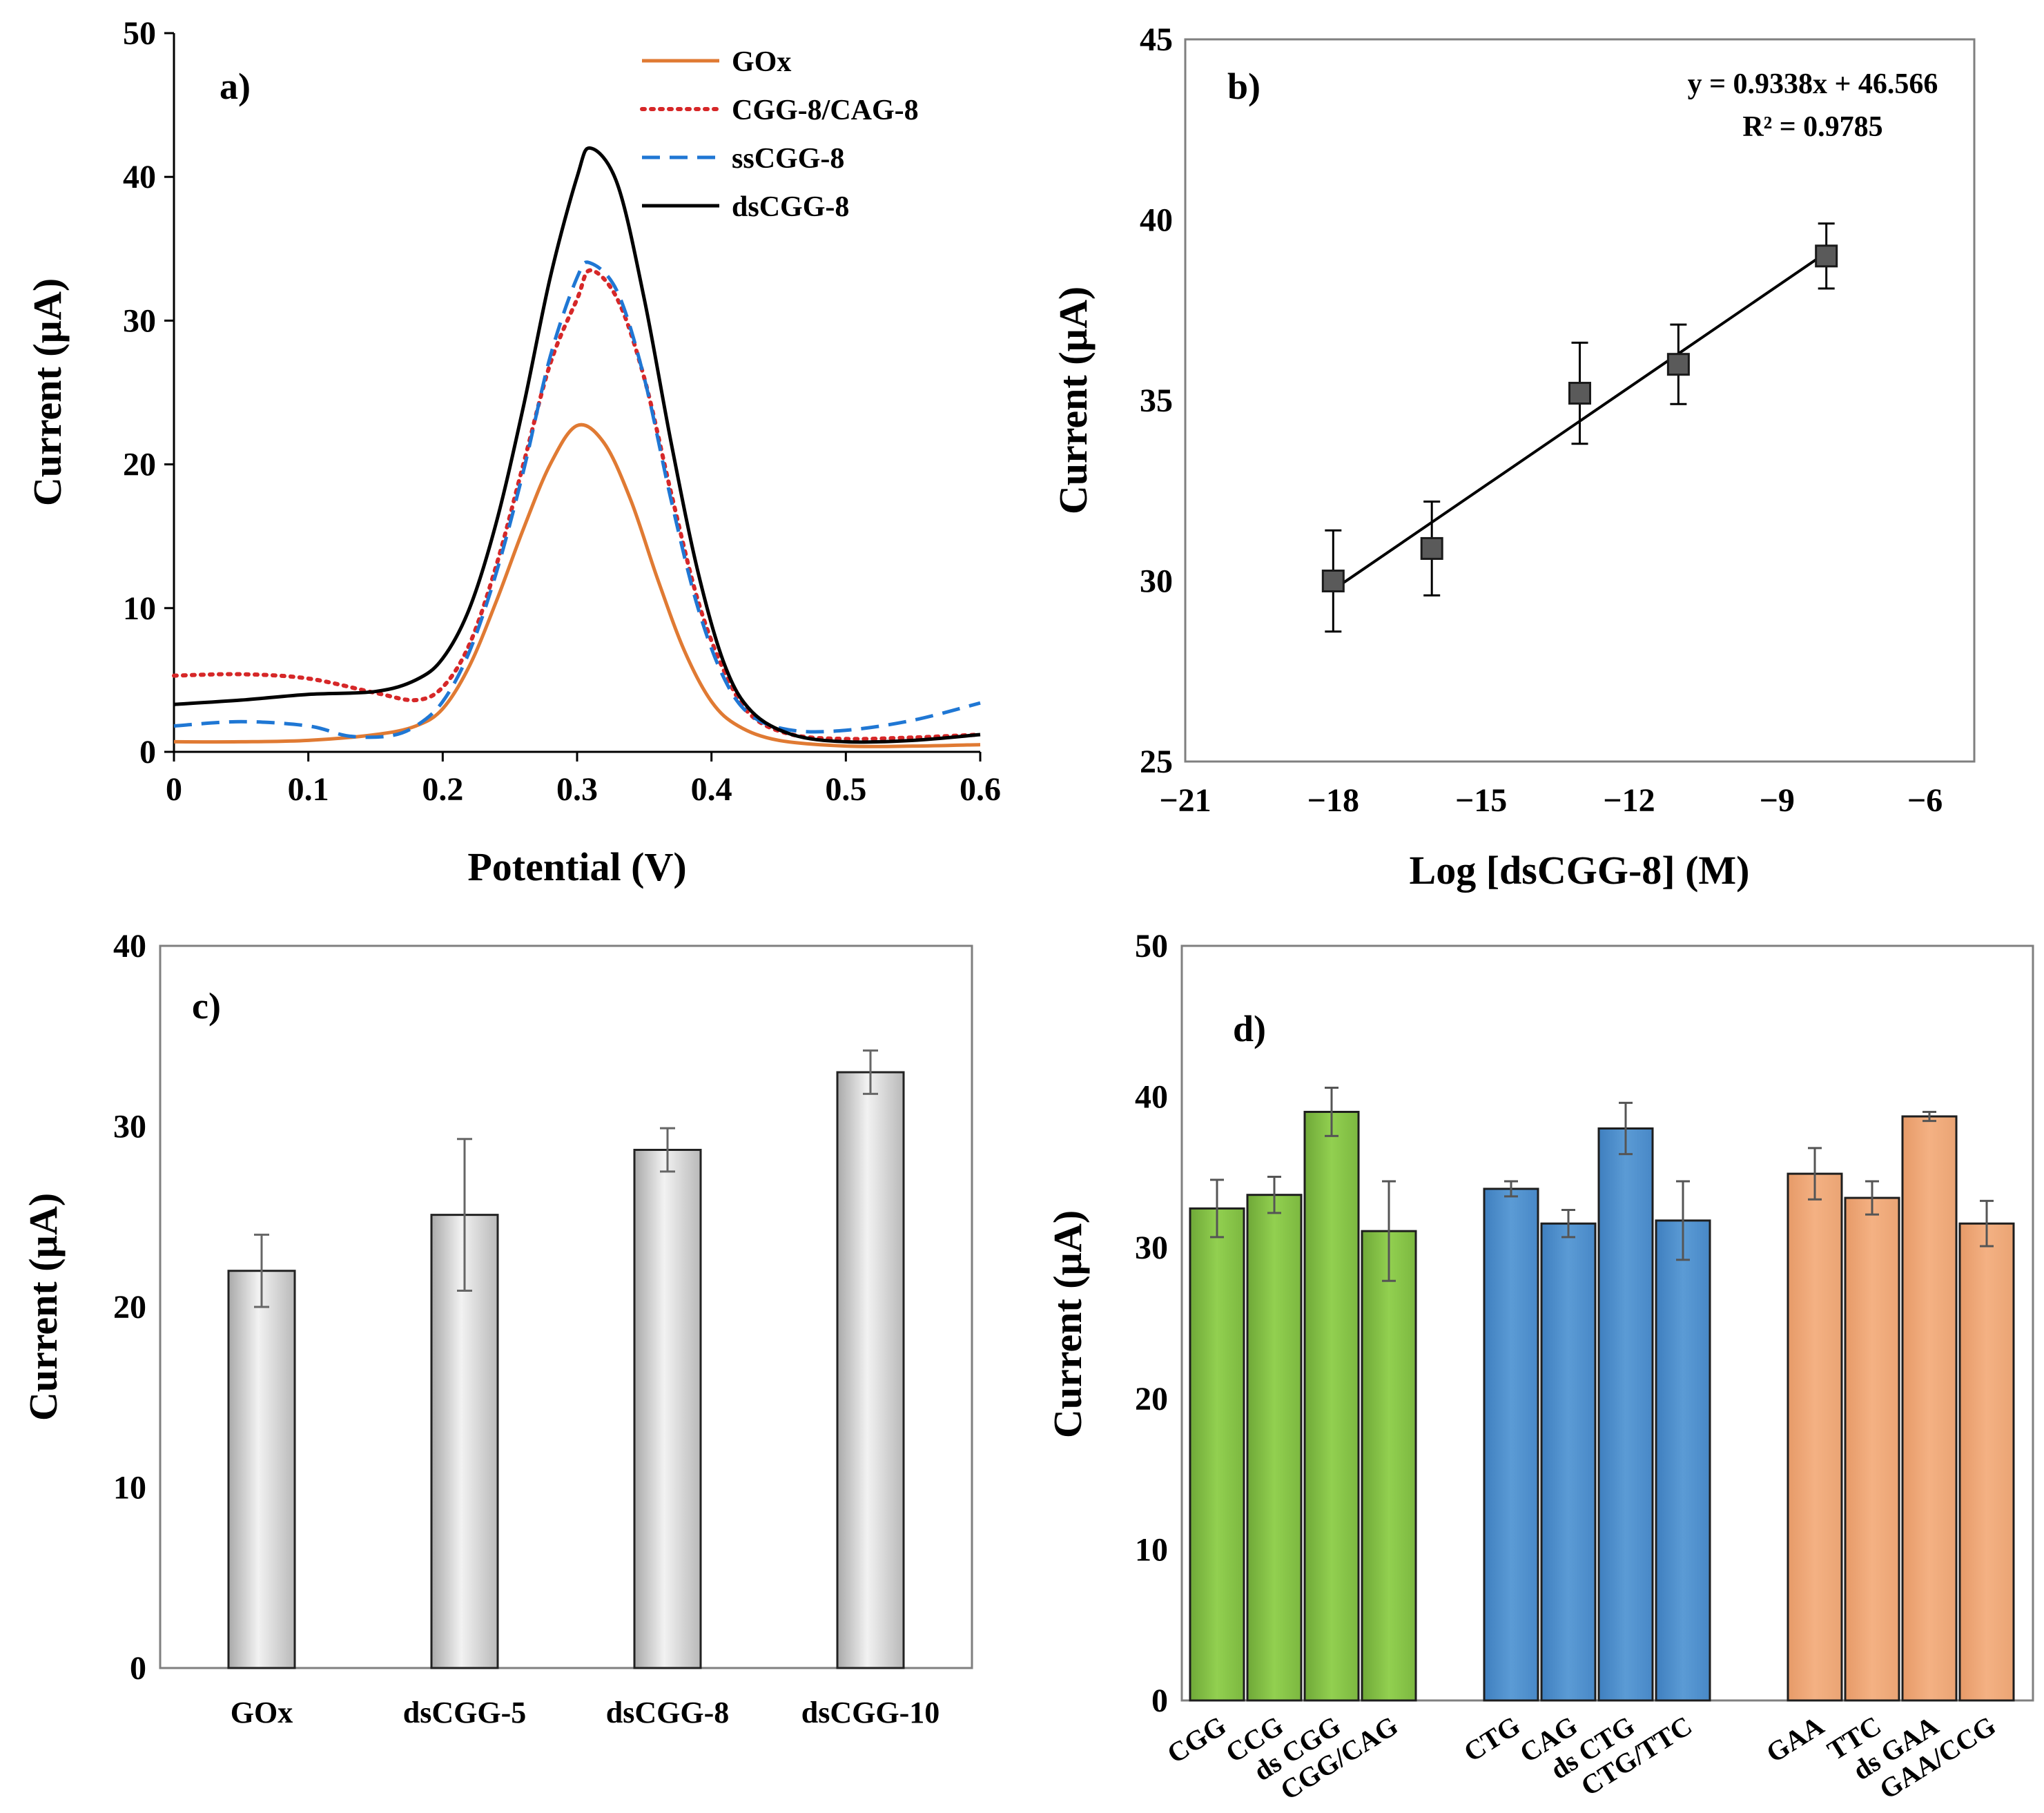 The width and height of the screenshot is (2044, 1813). I want to click on a-x-tick-label: 0.3, so click(577, 789).